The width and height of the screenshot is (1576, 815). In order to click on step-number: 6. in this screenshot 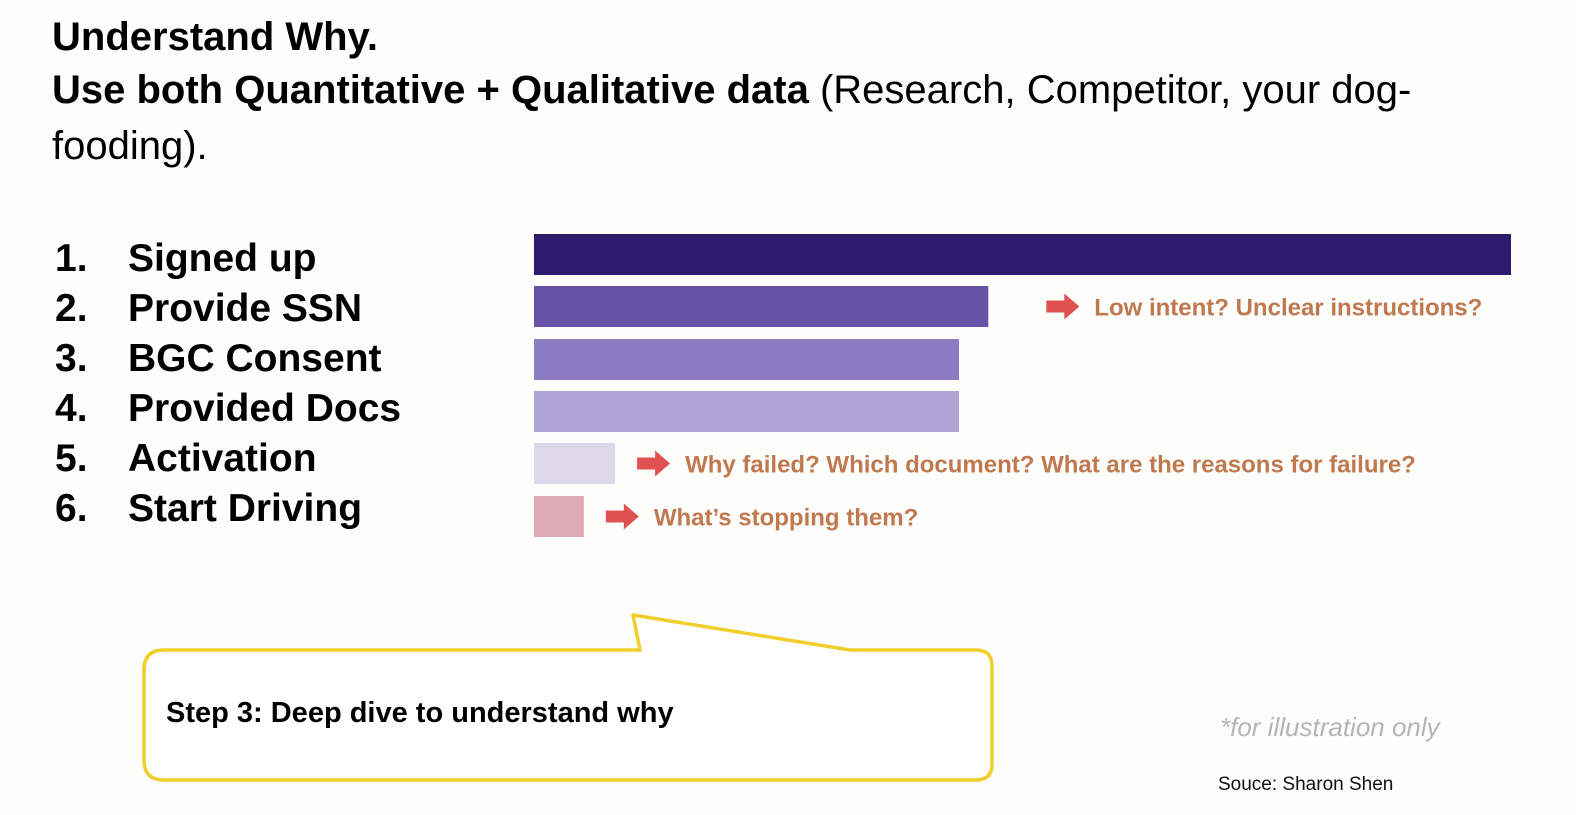, I will do `click(71, 508)`.